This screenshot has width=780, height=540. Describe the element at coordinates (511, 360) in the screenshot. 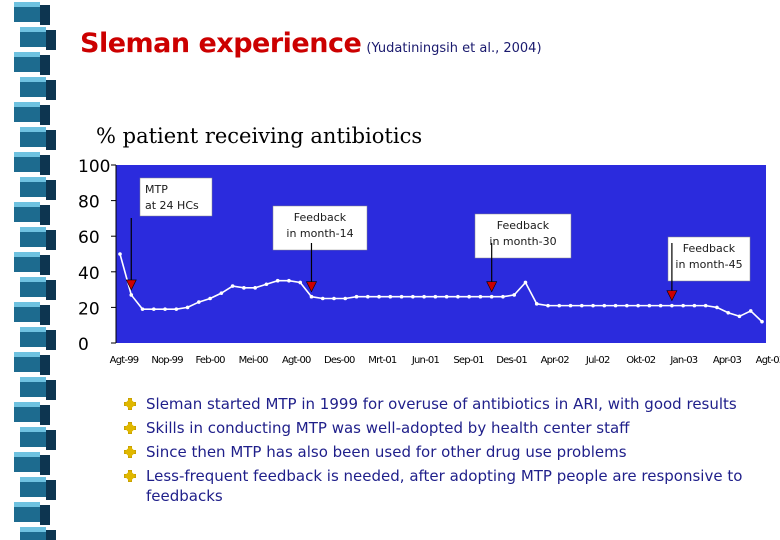

I see `x-tick-label: Des-01` at that location.